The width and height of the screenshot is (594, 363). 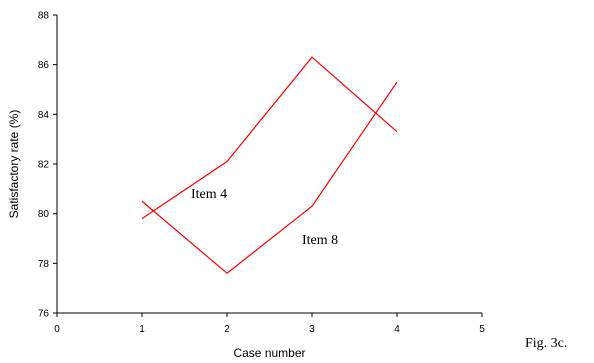 I want to click on y-tick-label: 88, so click(x=44, y=16).